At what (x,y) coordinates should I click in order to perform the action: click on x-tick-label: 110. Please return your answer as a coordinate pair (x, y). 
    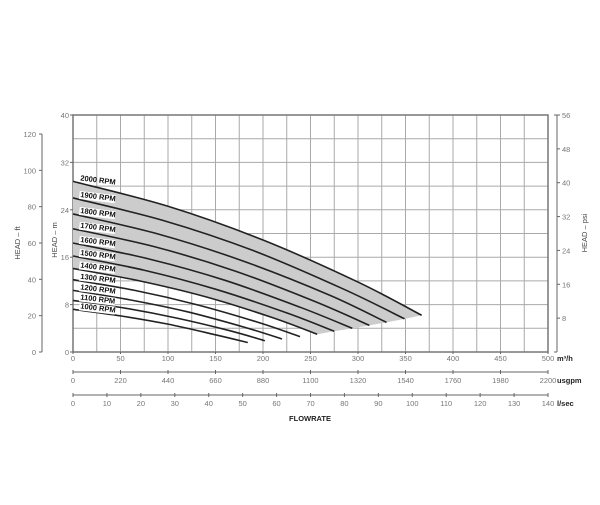
    Looking at the image, I should click on (446, 403).